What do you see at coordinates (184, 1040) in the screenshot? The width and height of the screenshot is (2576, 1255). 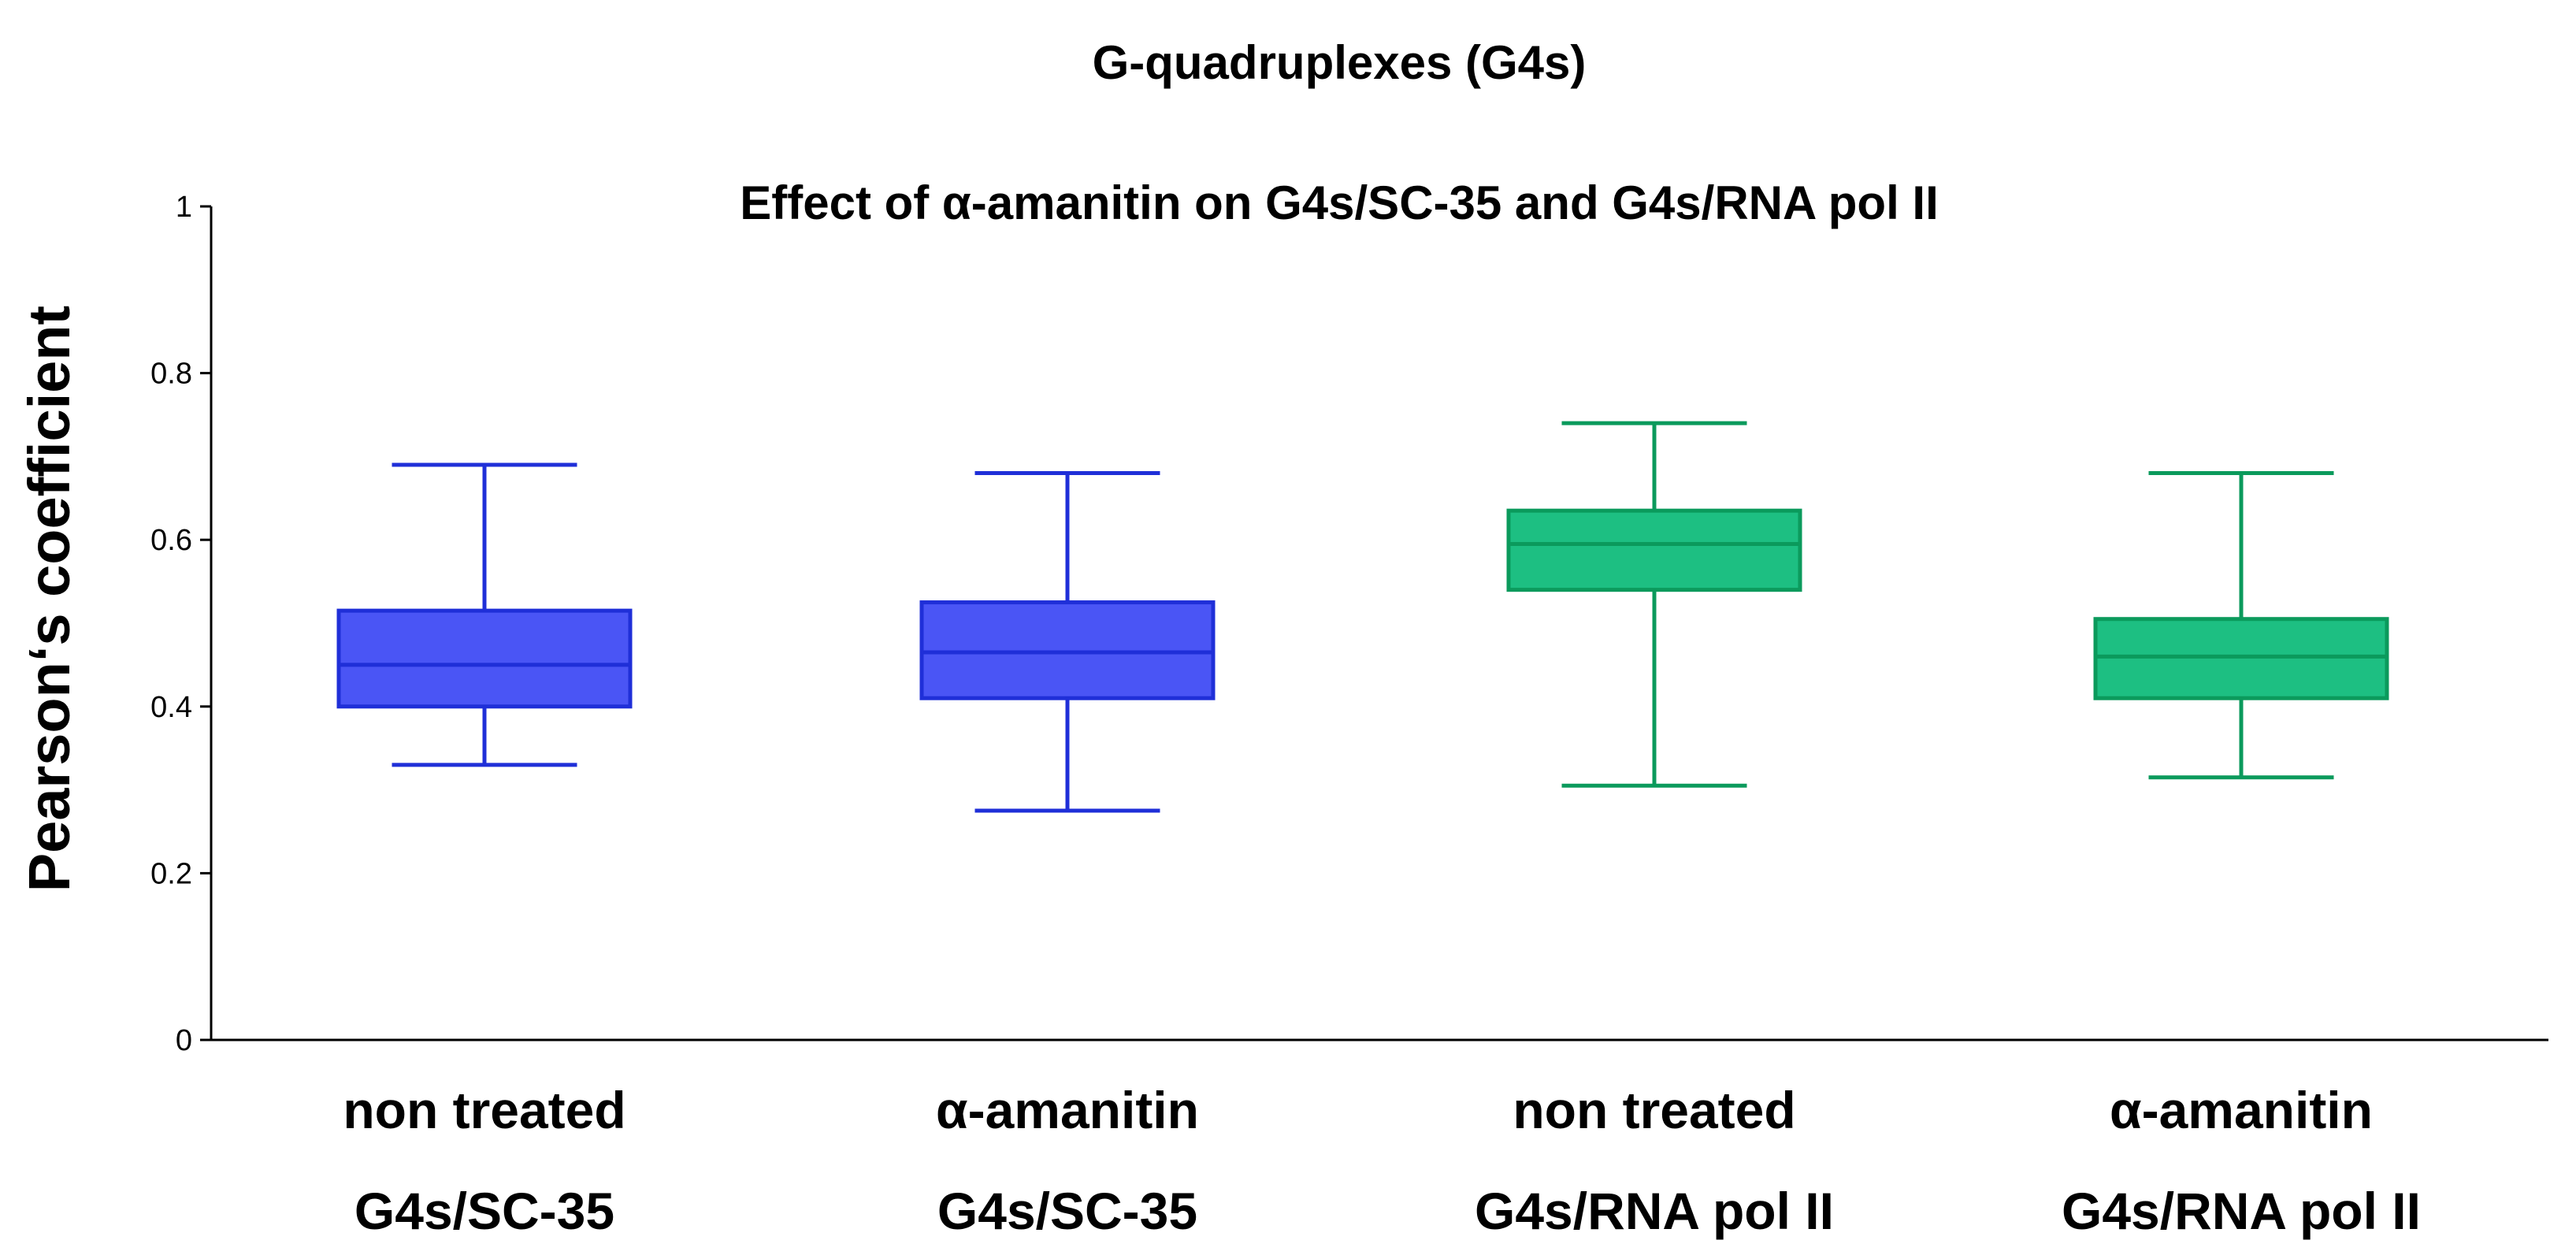 I see `y-tick-label: 0` at bounding box center [184, 1040].